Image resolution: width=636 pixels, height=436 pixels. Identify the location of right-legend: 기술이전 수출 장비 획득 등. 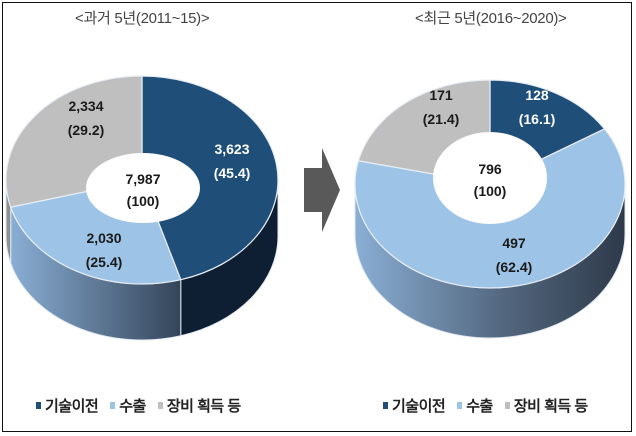
(491, 405).